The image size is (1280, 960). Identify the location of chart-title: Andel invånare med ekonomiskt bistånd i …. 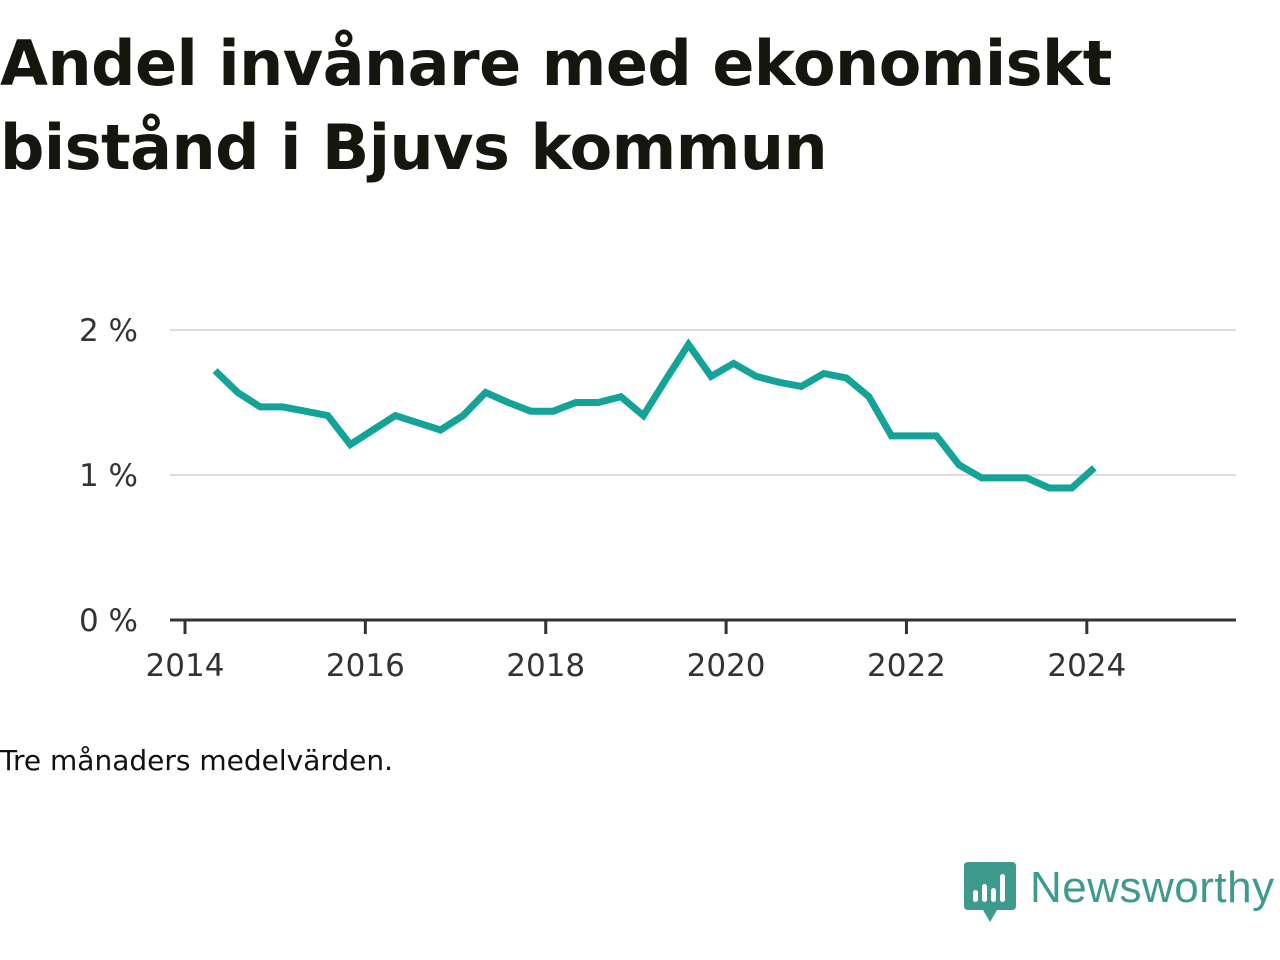
(556, 105).